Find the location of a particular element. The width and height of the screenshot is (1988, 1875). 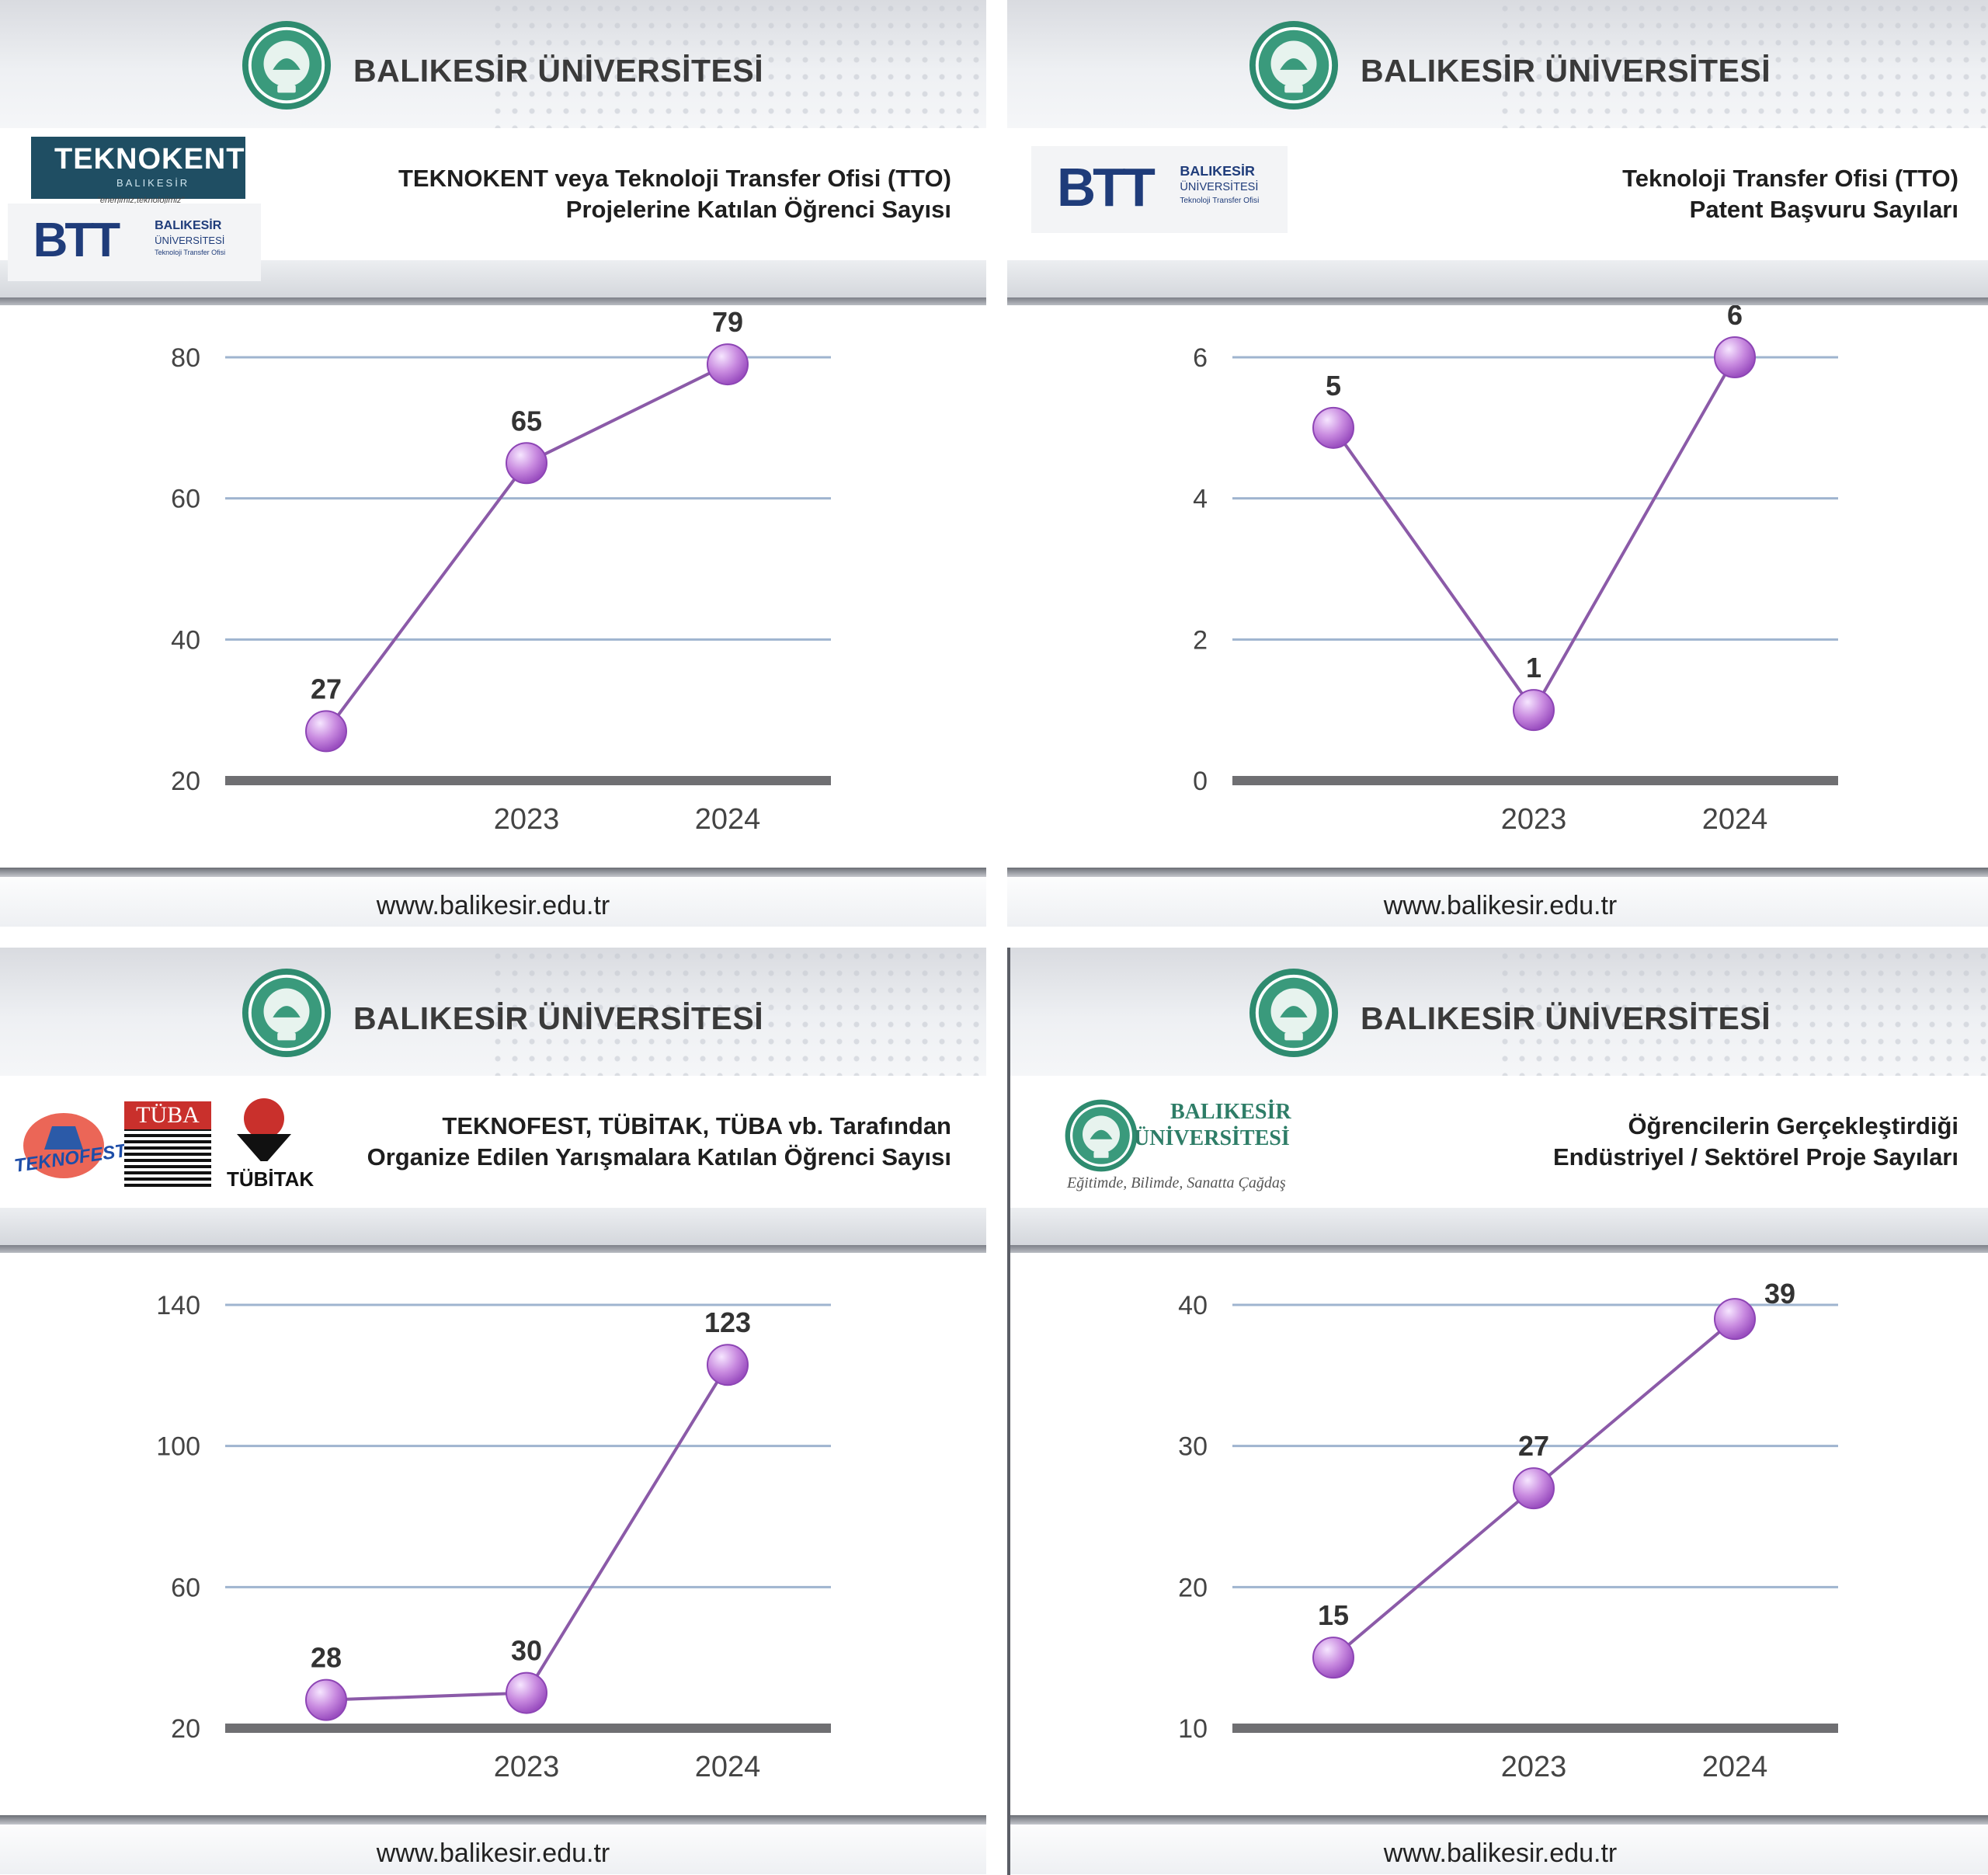

title-band is located at coordinates (1497, 1142).